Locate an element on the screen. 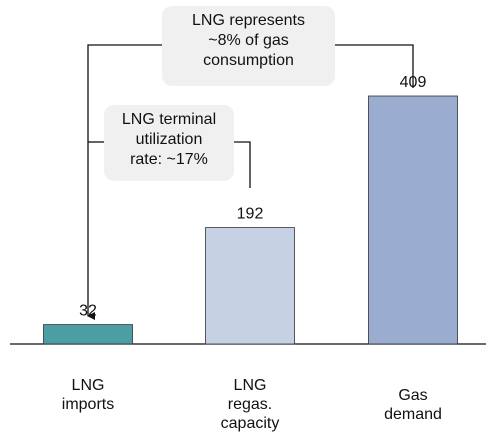 The width and height of the screenshot is (488, 433). x-tick-label: LNG regas. capacity is located at coordinates (250, 404).